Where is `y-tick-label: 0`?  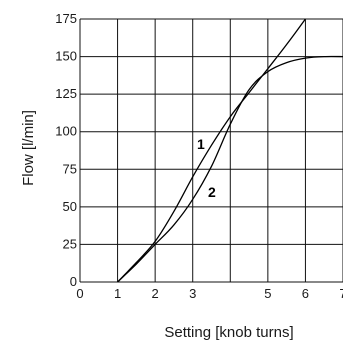 y-tick-label: 0 is located at coordinates (73, 281).